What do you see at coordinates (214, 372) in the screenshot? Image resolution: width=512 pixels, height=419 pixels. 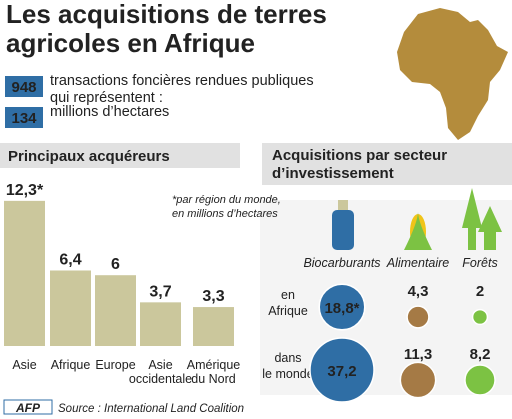 I see `category-label: Amérique du Nord` at bounding box center [214, 372].